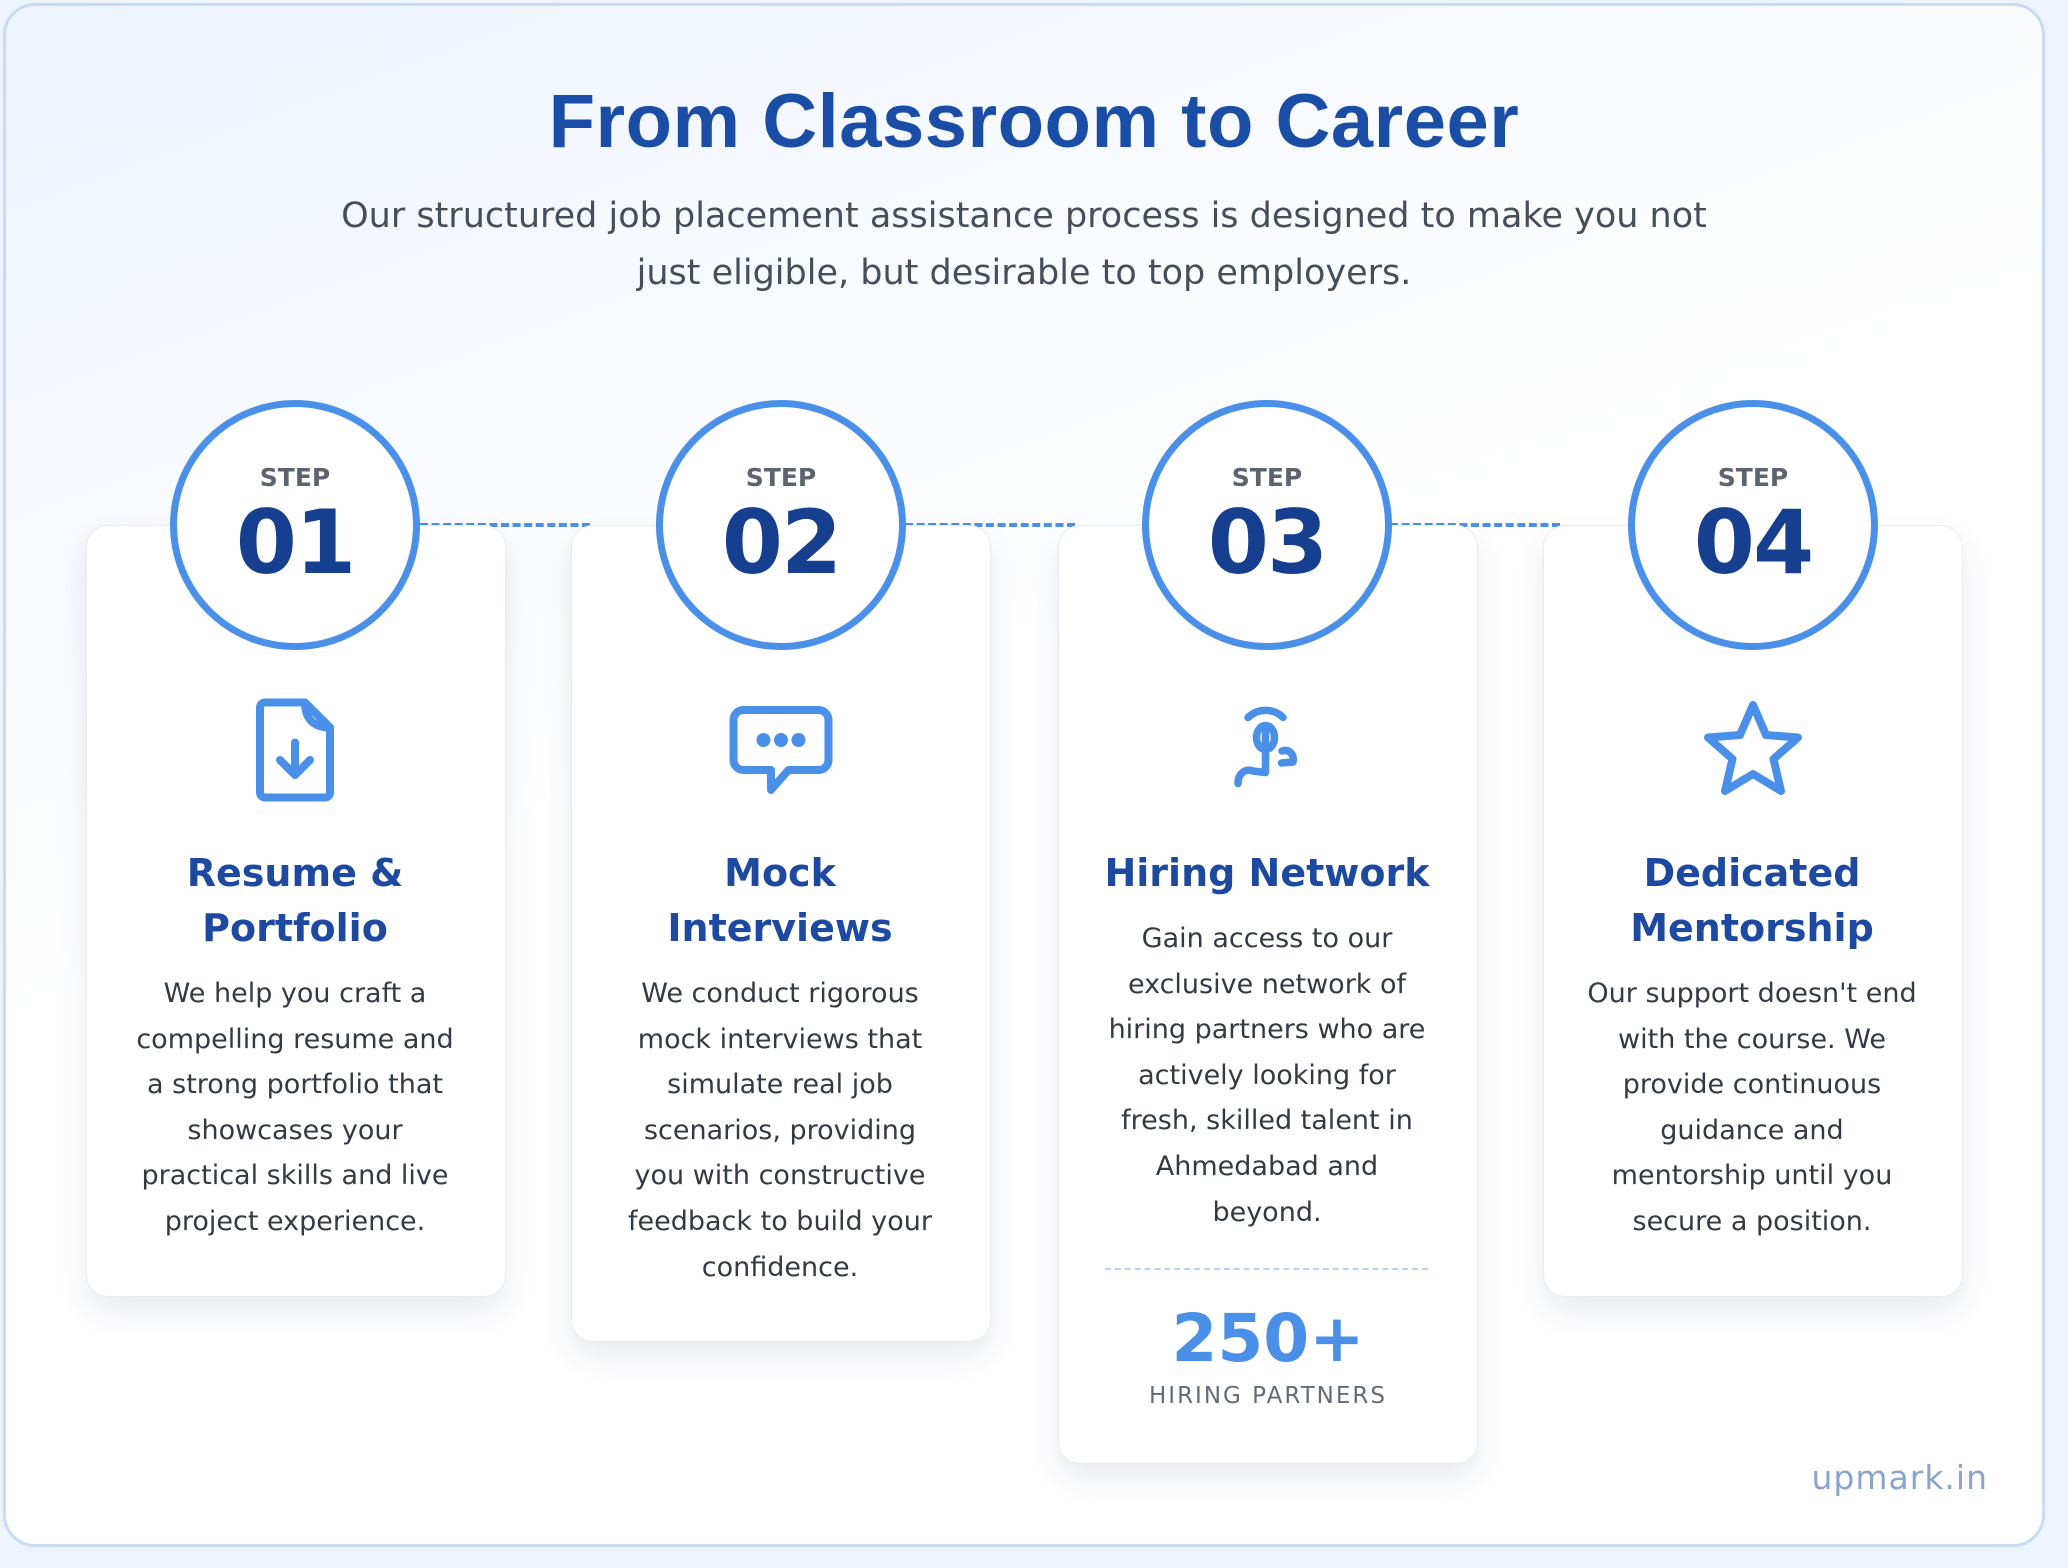  I want to click on chat-bubble-icon, so click(781, 750).